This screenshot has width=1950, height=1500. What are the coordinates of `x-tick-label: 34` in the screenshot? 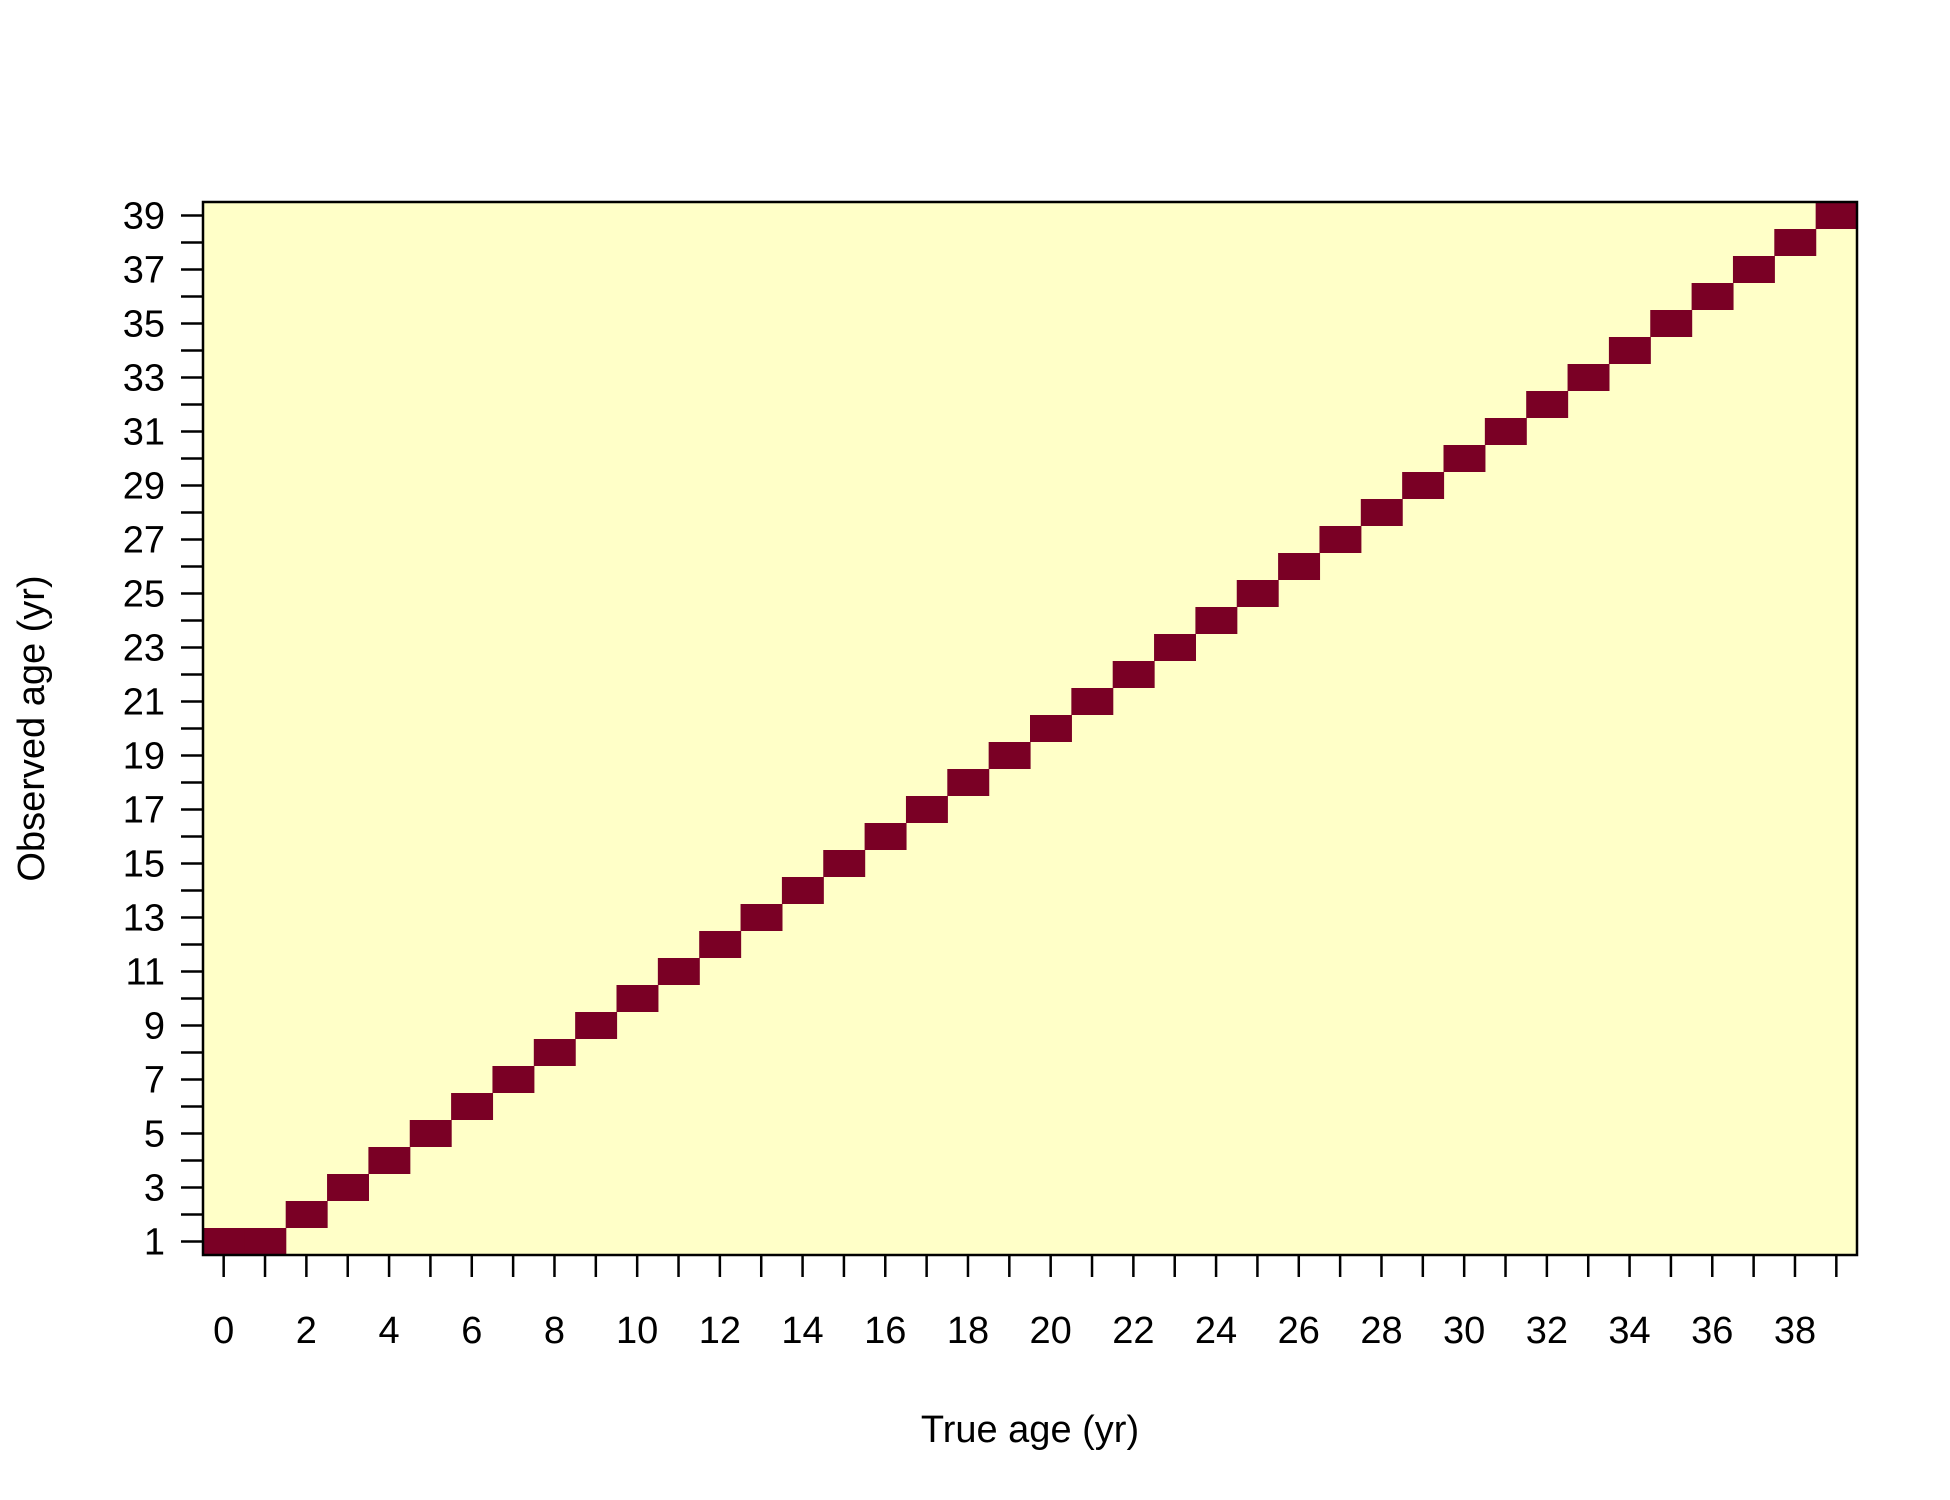 It's located at (1629, 1331).